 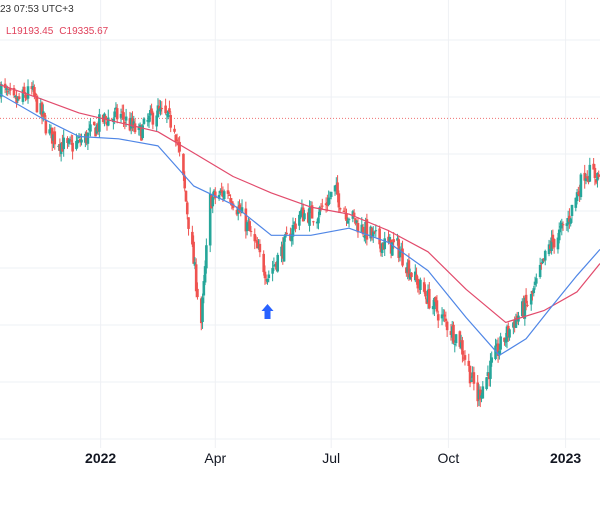 What do you see at coordinates (267, 311) in the screenshot?
I see `arrow-up-marker-icon` at bounding box center [267, 311].